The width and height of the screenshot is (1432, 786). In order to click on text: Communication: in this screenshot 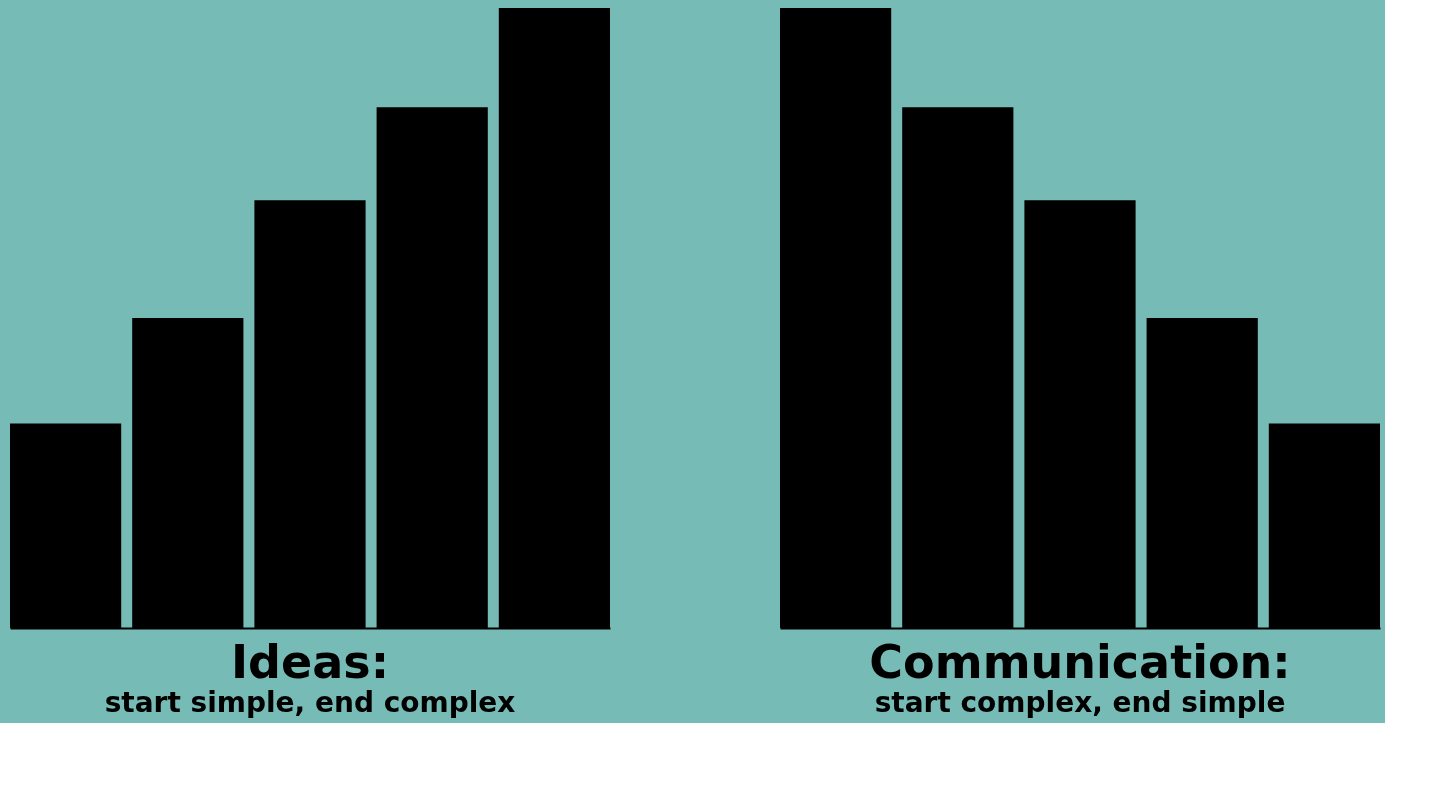, I will do `click(1080, 662)`.